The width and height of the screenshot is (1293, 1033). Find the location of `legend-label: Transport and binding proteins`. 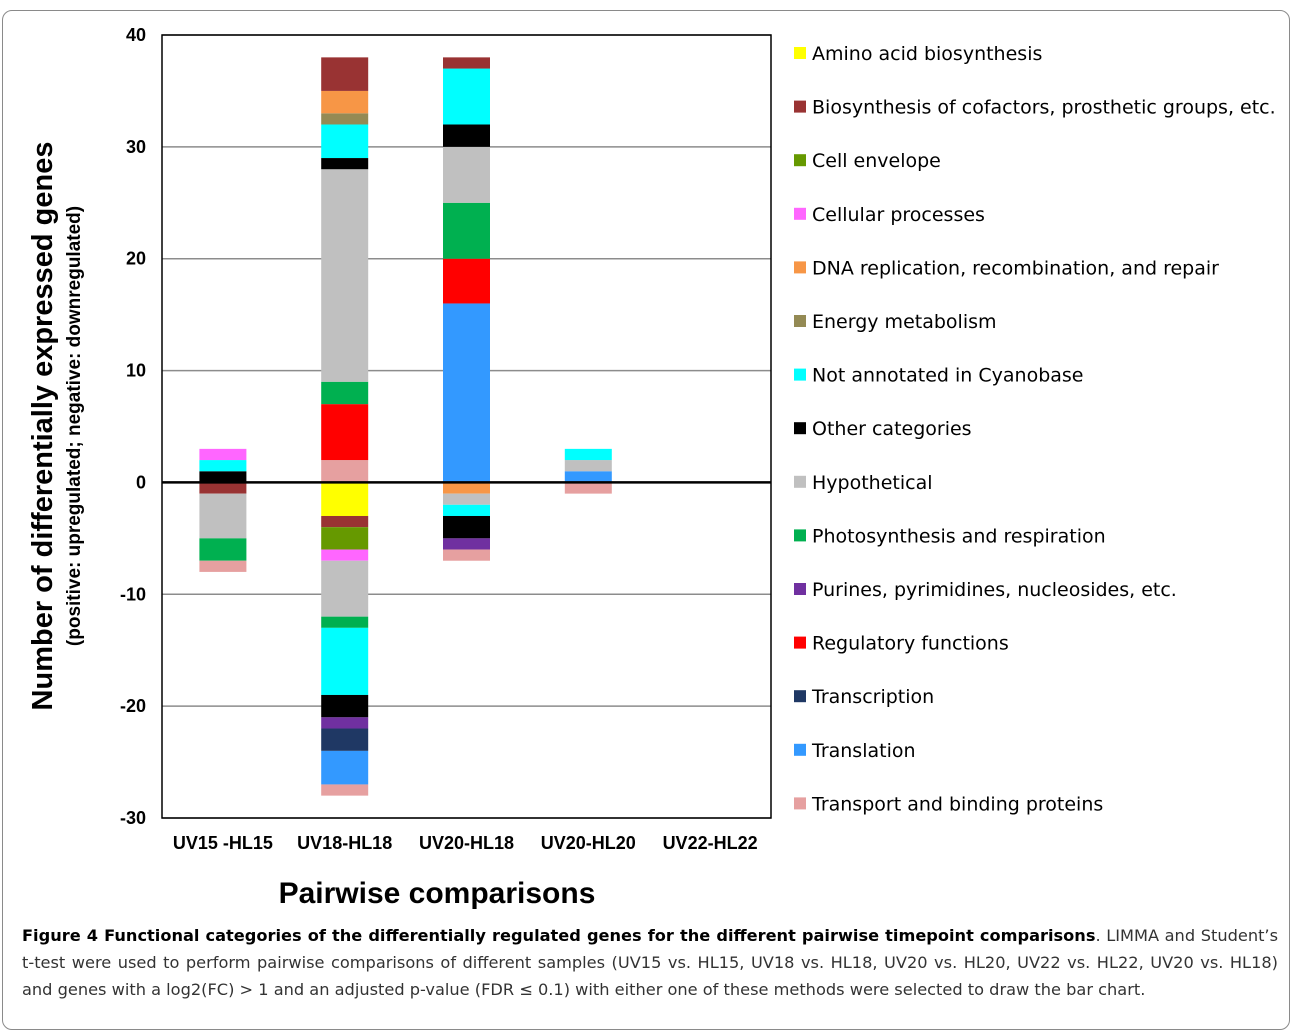

legend-label: Transport and binding proteins is located at coordinates (957, 804).